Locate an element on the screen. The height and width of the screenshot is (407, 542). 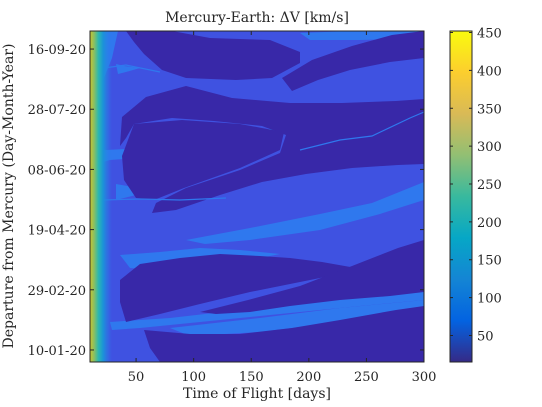
y-tick-label: 10-01-20 is located at coordinates (57, 351).